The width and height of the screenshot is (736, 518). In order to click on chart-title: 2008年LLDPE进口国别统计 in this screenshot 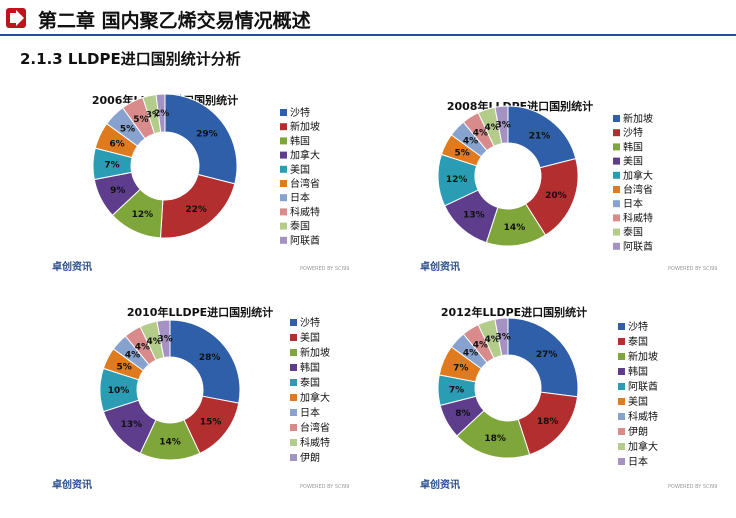, I will do `click(520, 106)`.